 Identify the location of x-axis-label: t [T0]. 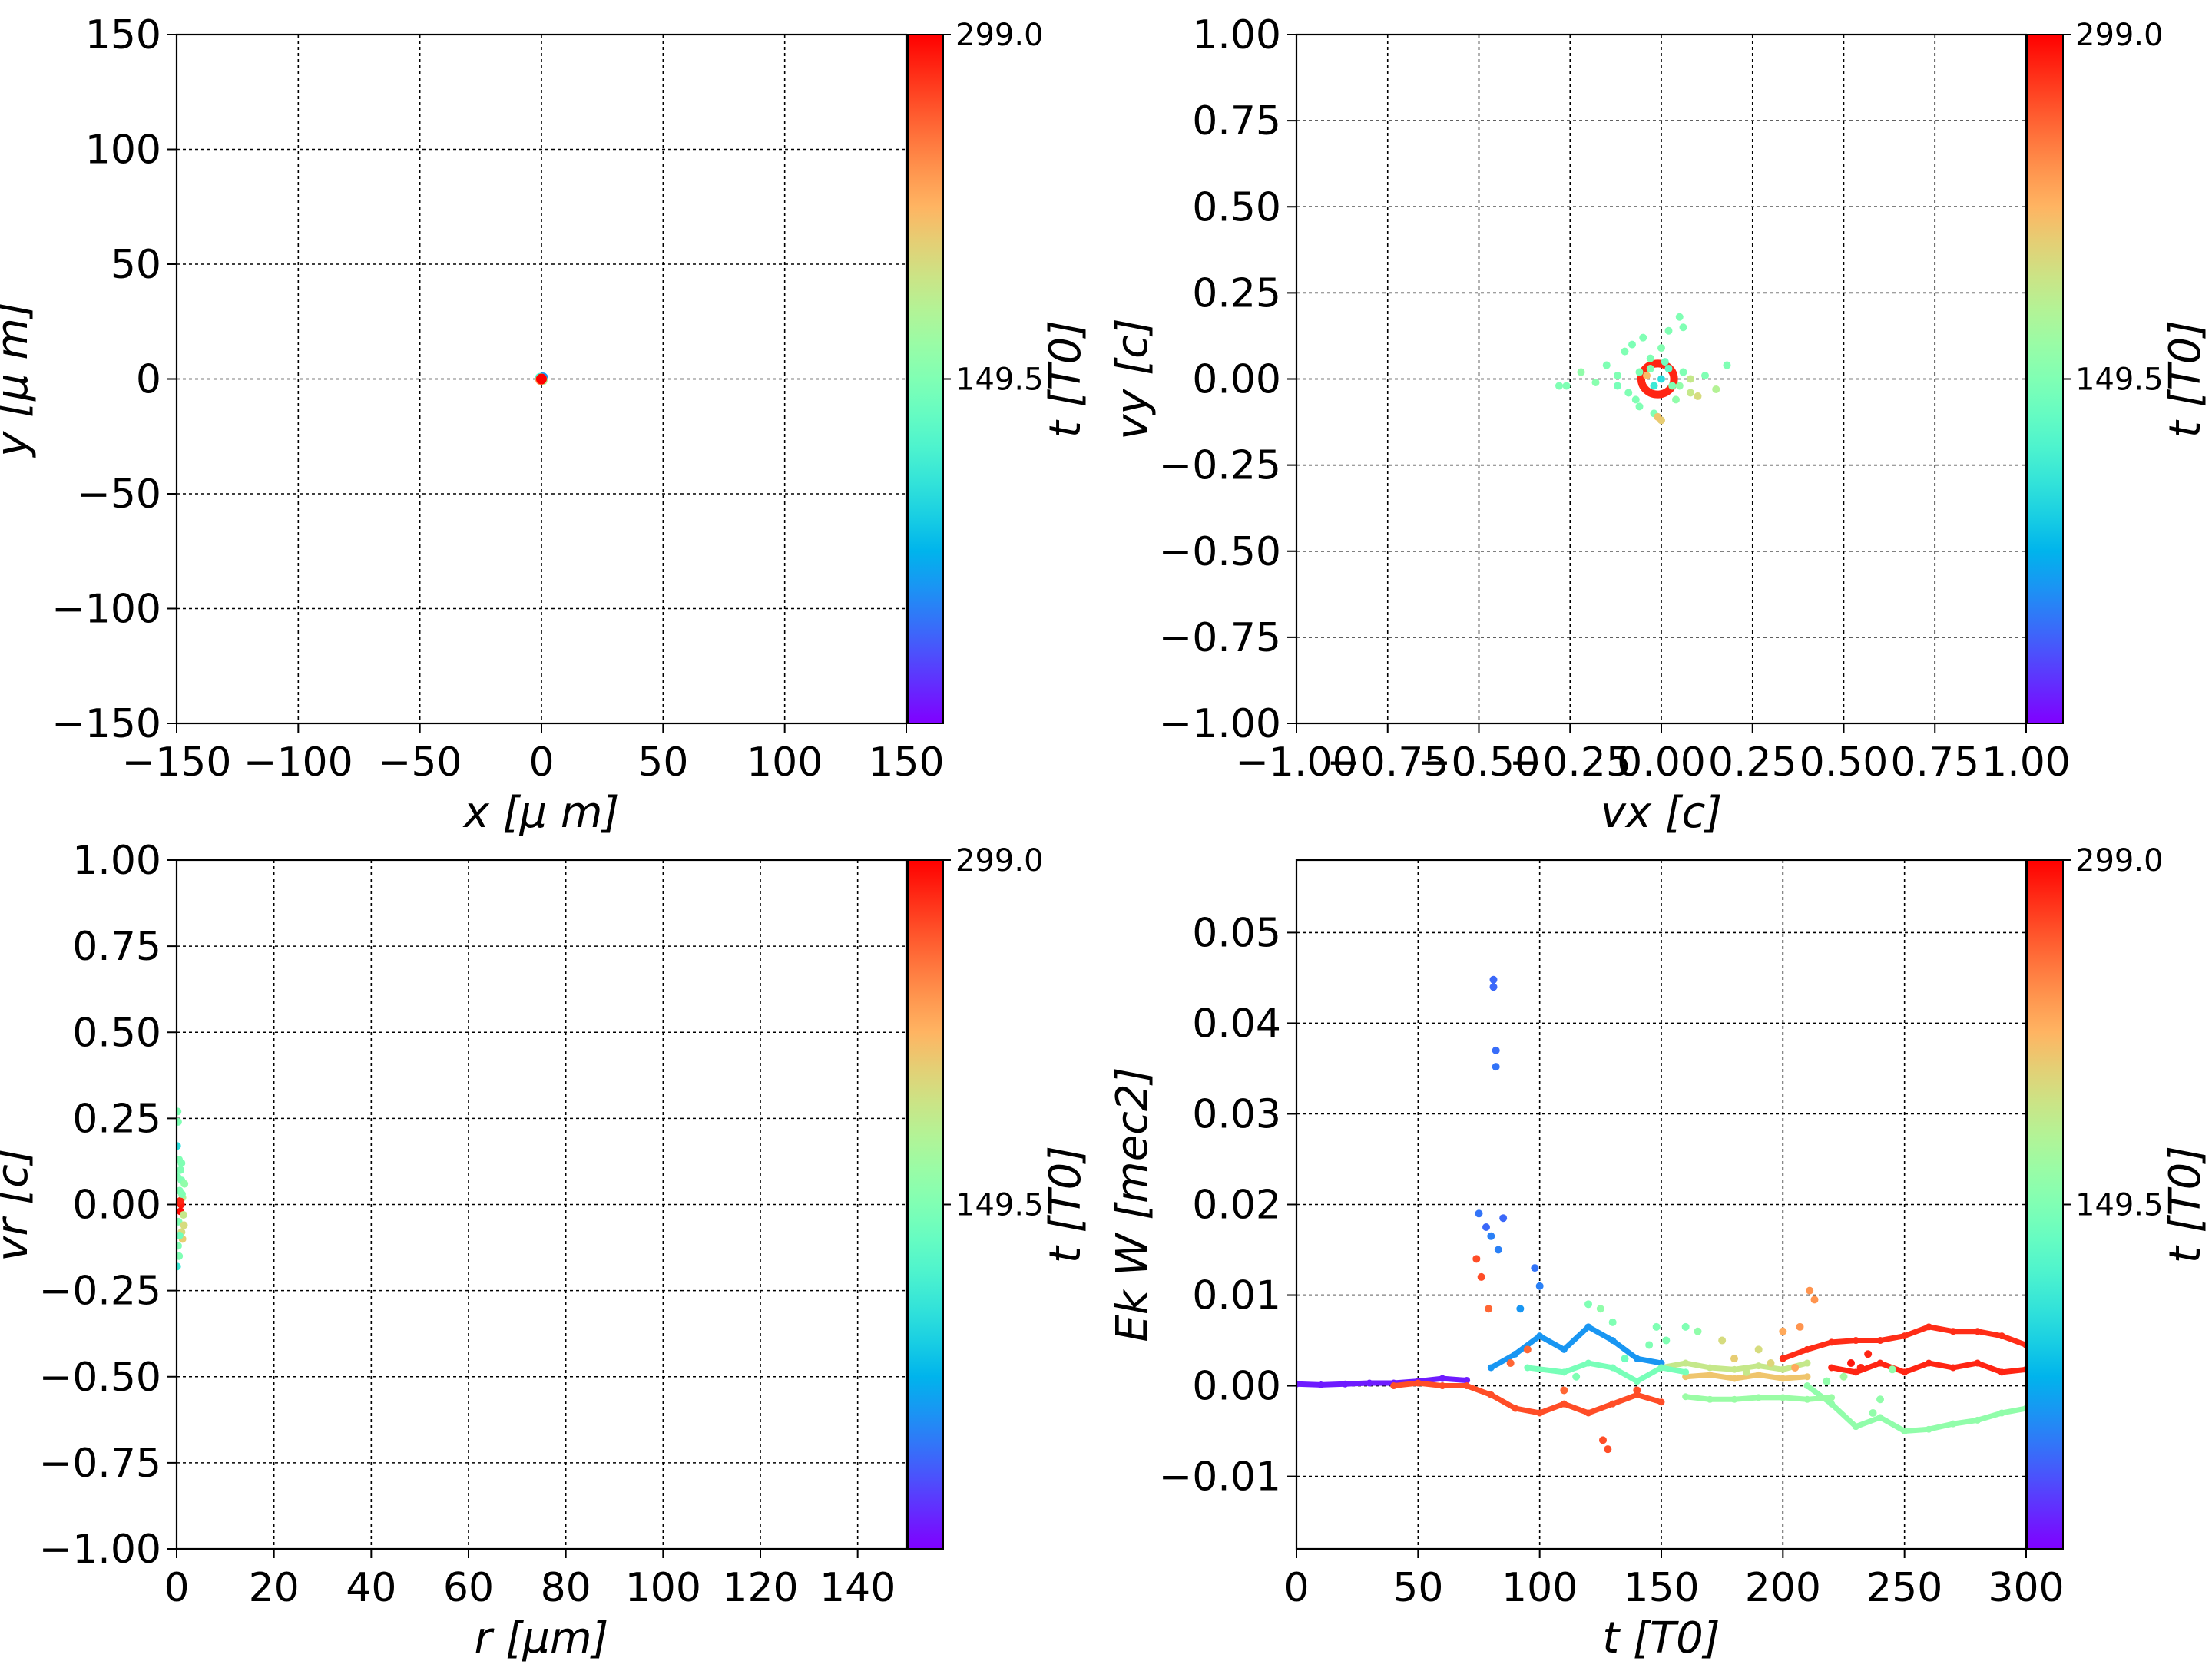
(1661, 1638).